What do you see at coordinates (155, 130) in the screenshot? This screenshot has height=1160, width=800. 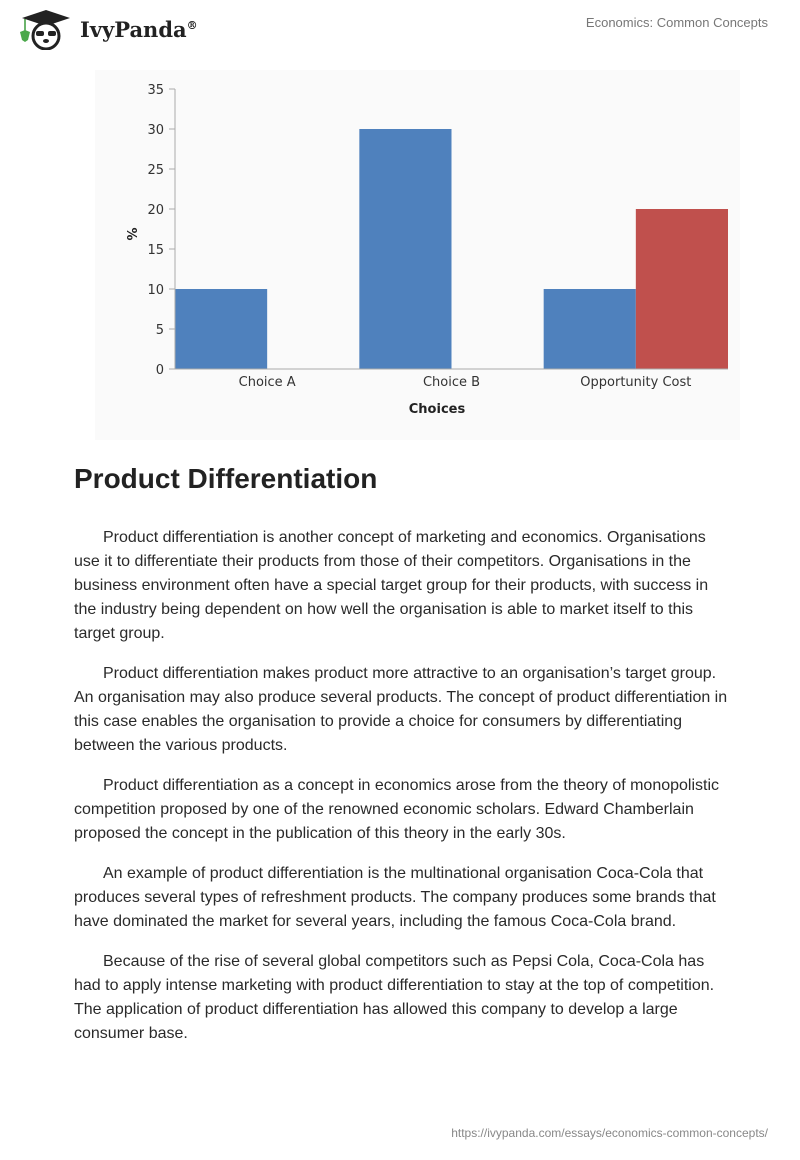 I see `y-tick-label: 30` at bounding box center [155, 130].